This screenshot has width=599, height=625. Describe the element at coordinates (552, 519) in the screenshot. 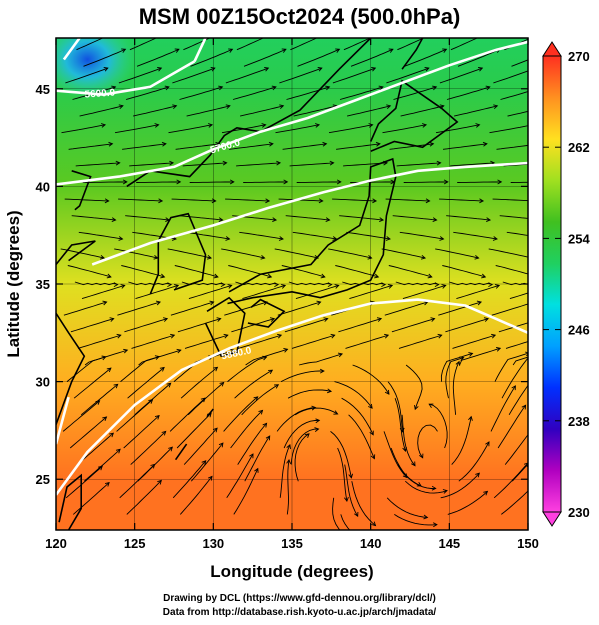

I see `colorbar-under-triangle` at that location.